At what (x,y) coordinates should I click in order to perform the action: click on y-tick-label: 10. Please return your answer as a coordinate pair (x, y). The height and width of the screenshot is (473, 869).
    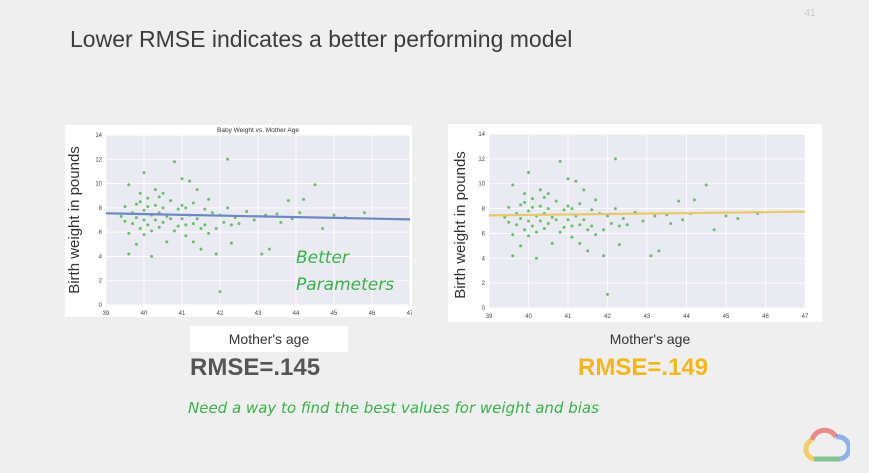
    Looking at the image, I should click on (98, 185).